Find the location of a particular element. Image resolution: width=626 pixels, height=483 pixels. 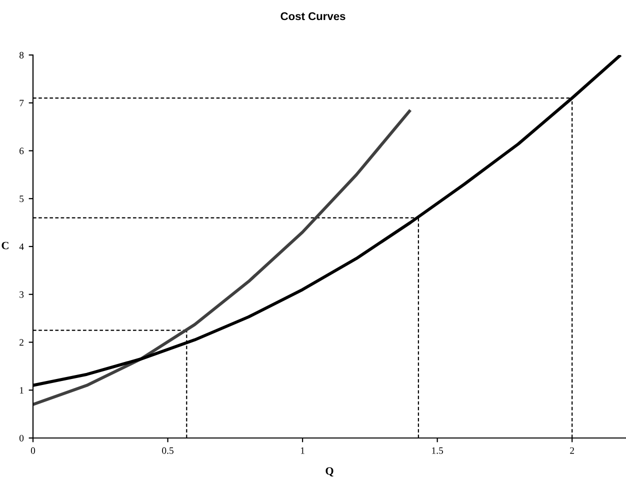

x-axis-title: Q is located at coordinates (330, 471).